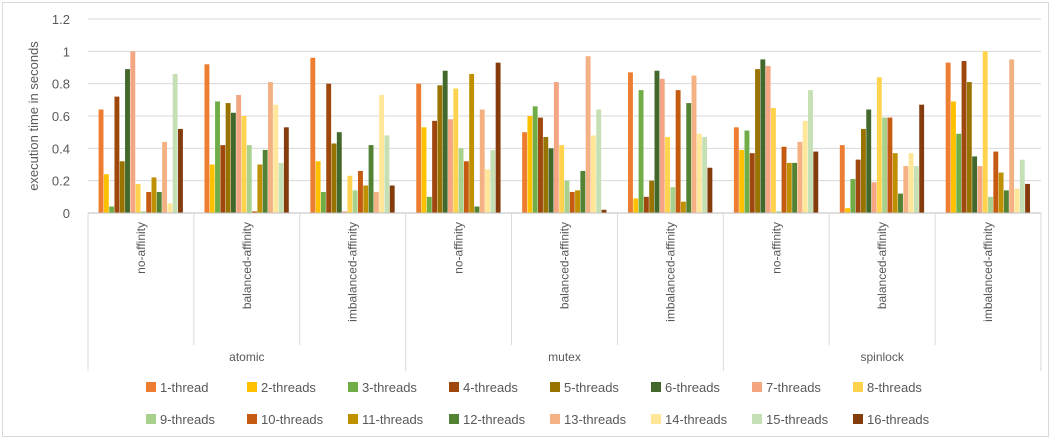 This screenshot has width=1053, height=441. Describe the element at coordinates (898, 419) in the screenshot. I see `legend-label: 16-threads` at that location.